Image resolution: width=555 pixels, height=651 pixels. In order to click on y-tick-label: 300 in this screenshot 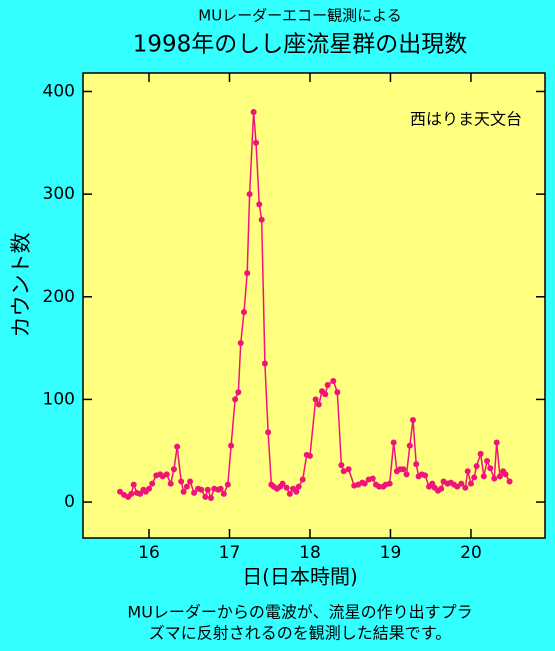, I will do `click(59, 194)`.